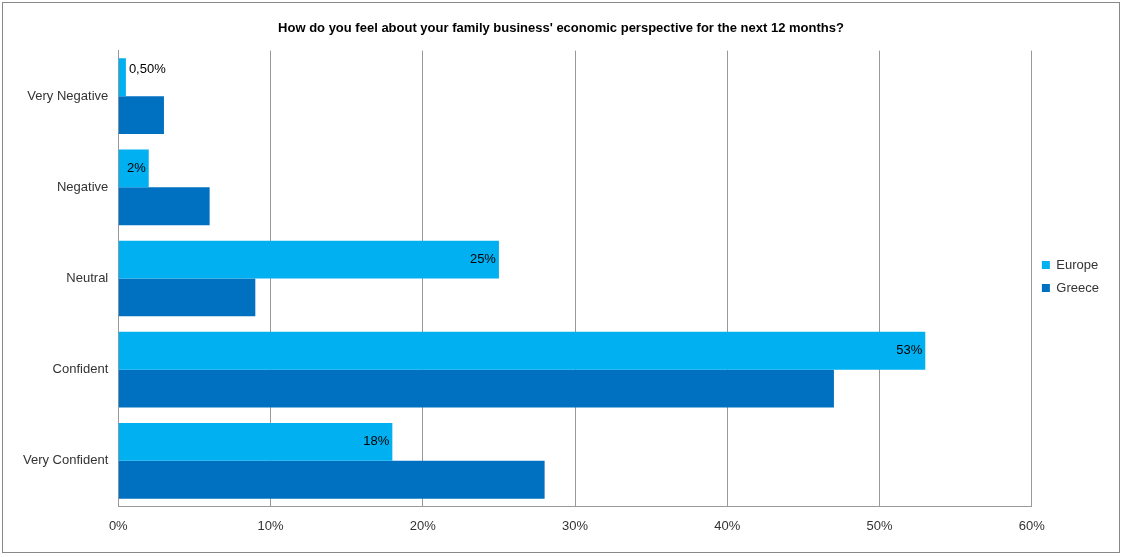  What do you see at coordinates (909, 350) in the screenshot?
I see `data-label: 53%` at bounding box center [909, 350].